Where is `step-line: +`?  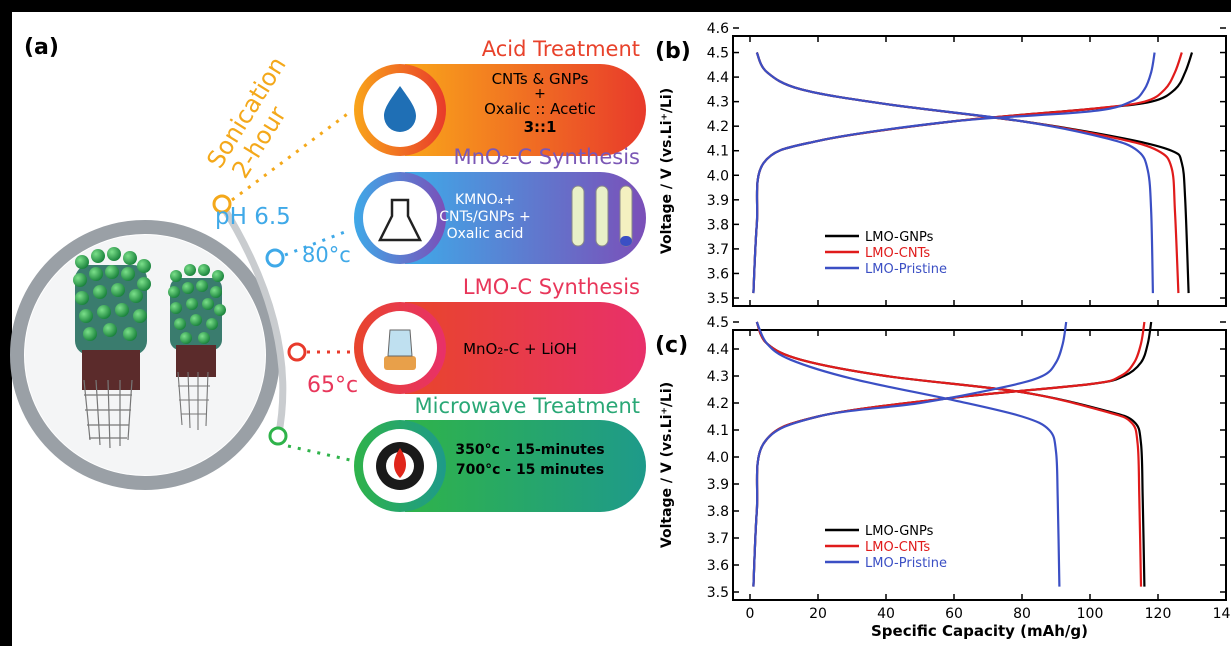
step-line: + is located at coordinates (540, 94).